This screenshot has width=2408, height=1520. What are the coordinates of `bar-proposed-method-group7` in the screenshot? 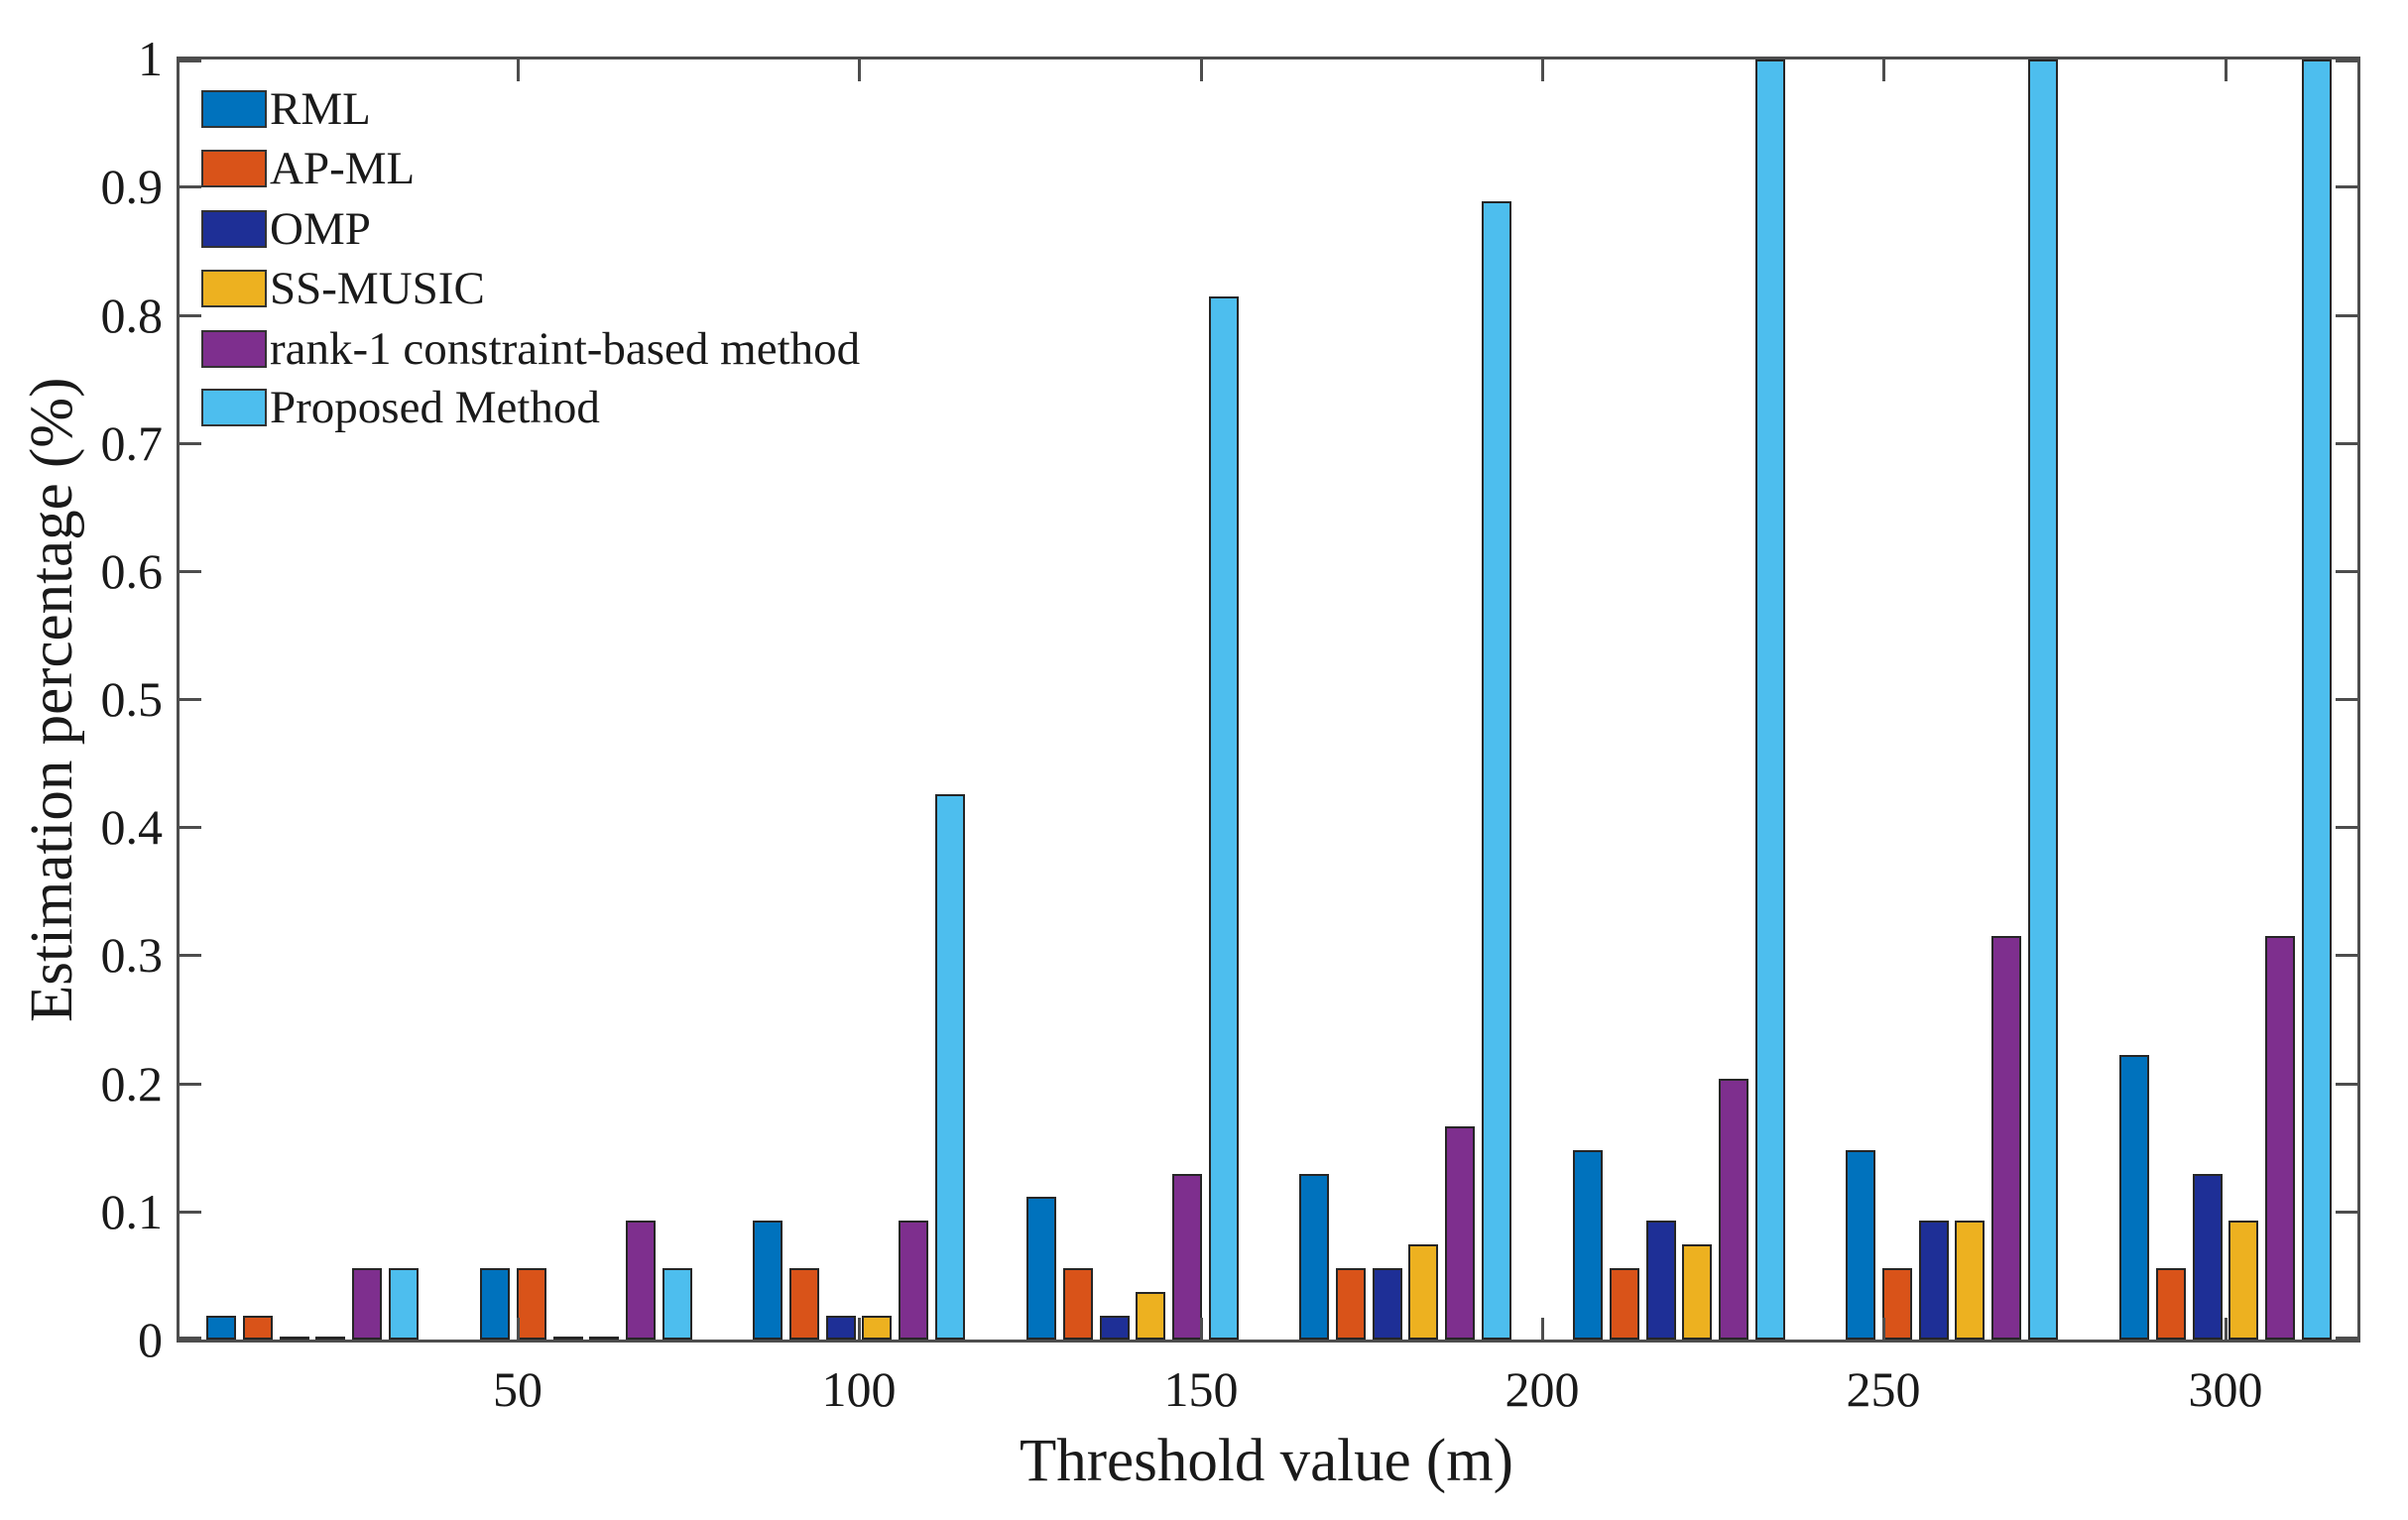 It's located at (2043, 699).